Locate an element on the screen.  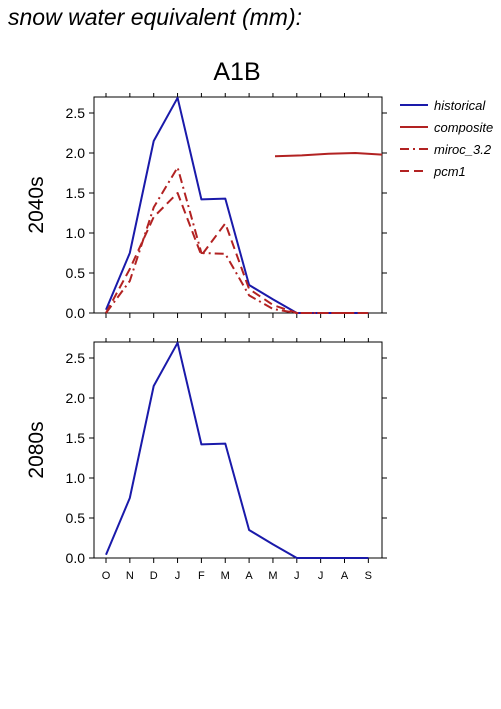
x-tick-label: D is located at coordinates (154, 576).